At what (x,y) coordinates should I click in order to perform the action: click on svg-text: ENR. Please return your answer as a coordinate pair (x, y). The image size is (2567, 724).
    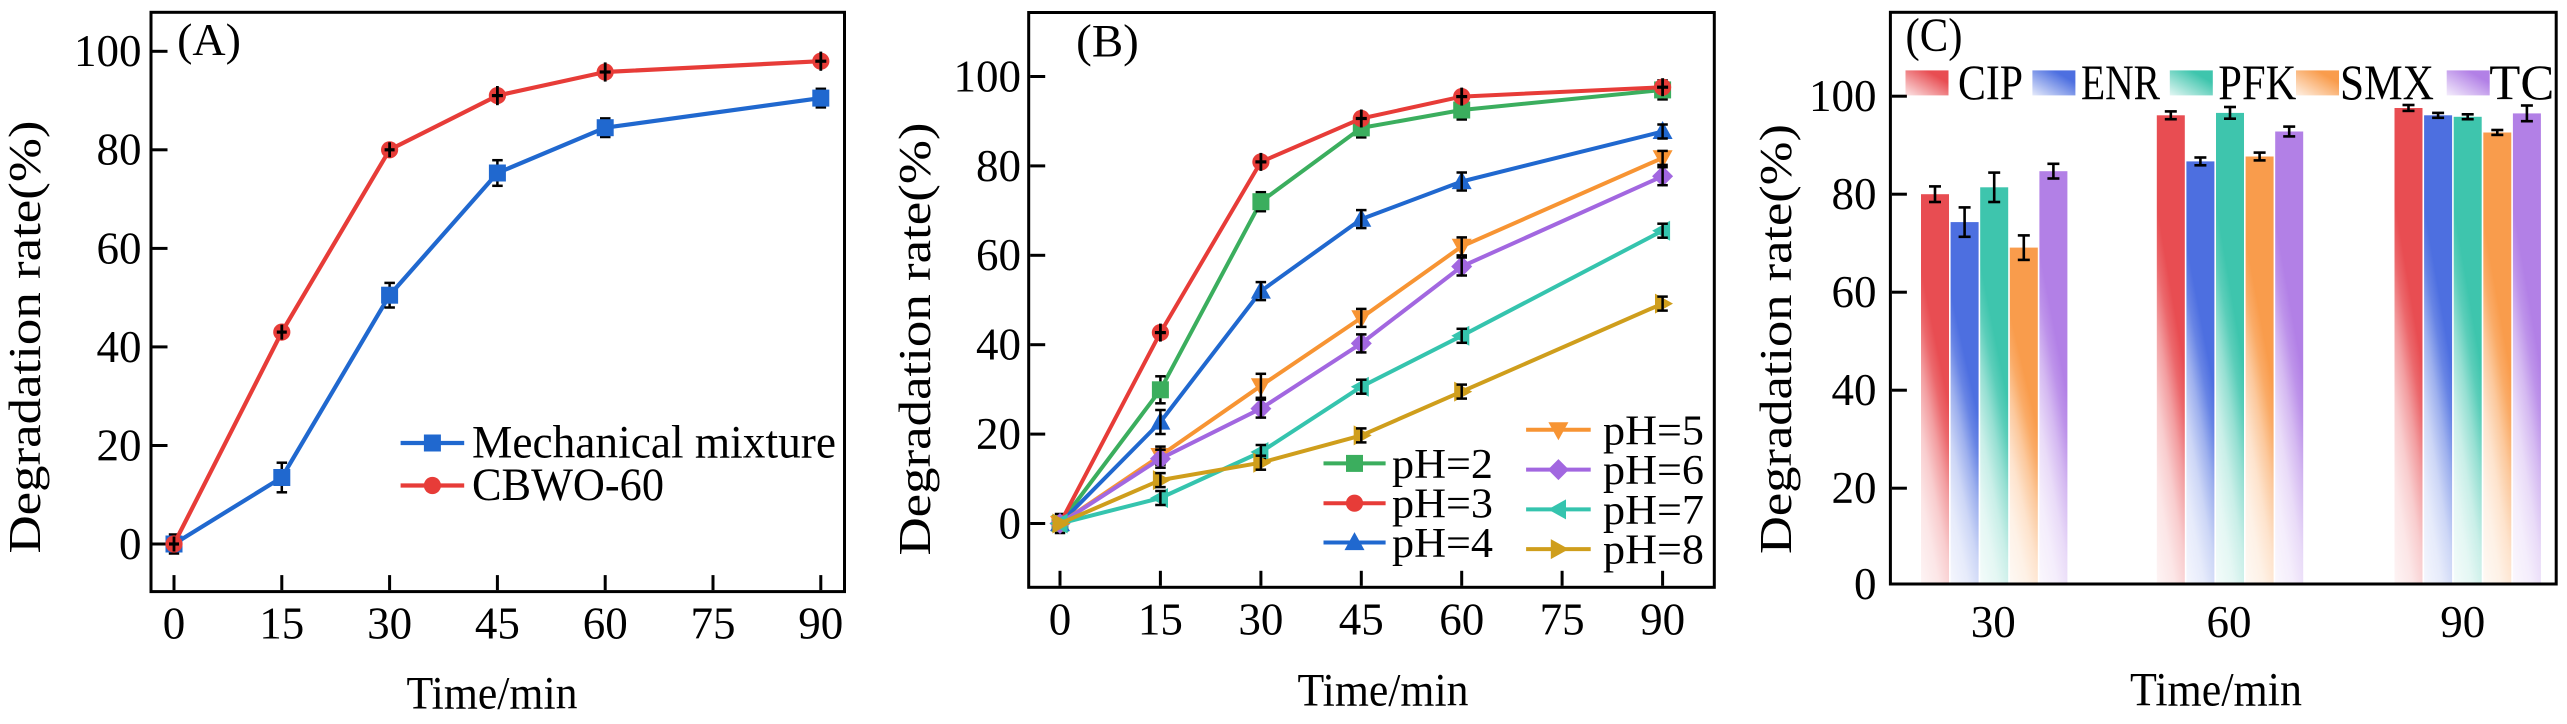
    Looking at the image, I should click on (2121, 82).